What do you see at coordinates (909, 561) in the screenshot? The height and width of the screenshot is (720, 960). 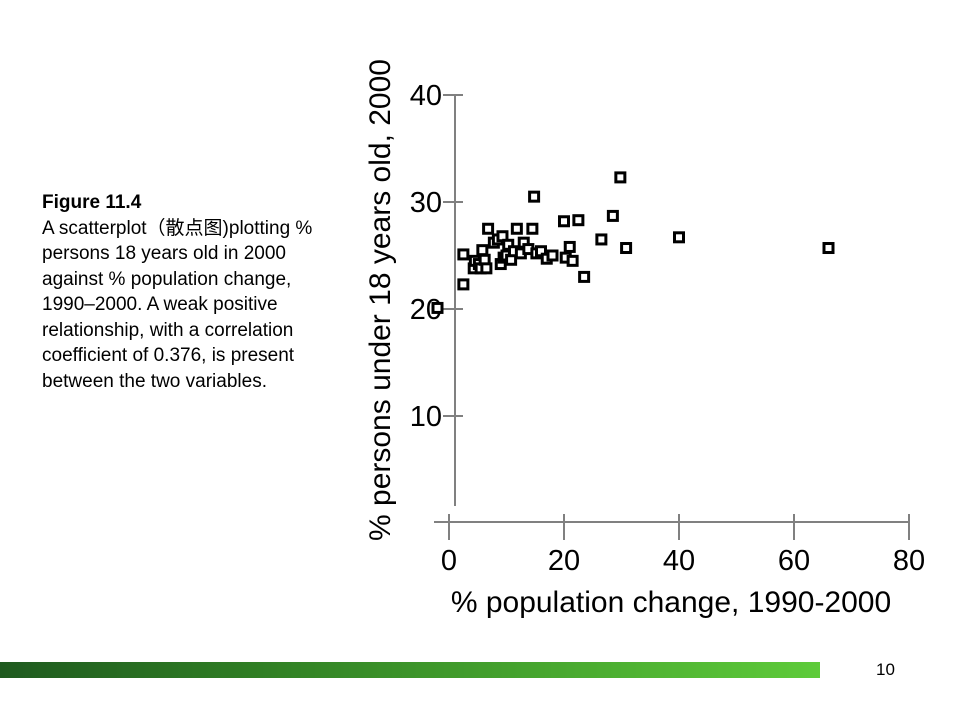 I see `x-tick-label: 80` at bounding box center [909, 561].